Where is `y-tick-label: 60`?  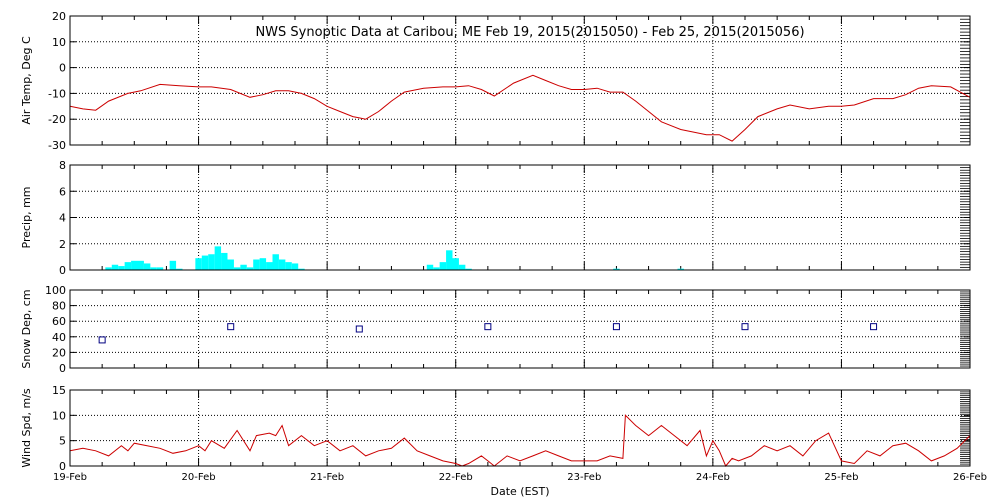 y-tick-label: 60 is located at coordinates (59, 321).